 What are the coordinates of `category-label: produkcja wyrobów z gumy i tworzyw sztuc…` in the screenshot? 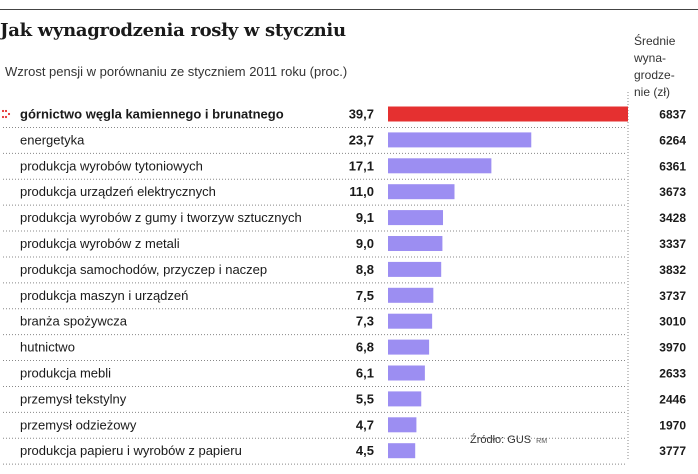 It's located at (161, 217).